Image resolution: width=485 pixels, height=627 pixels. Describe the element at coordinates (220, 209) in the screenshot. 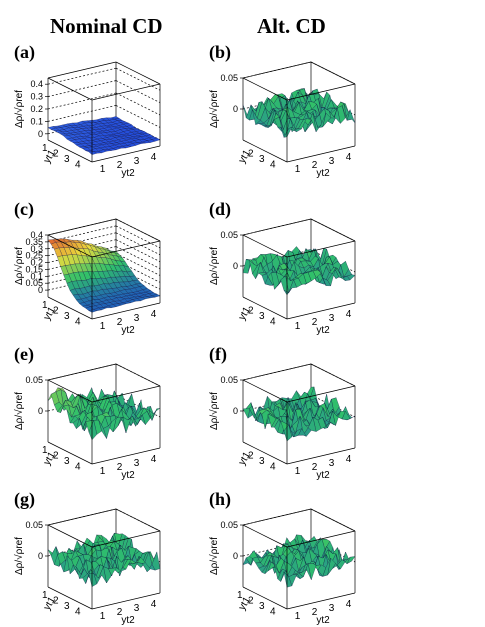

I see `panel-label: (d)` at that location.